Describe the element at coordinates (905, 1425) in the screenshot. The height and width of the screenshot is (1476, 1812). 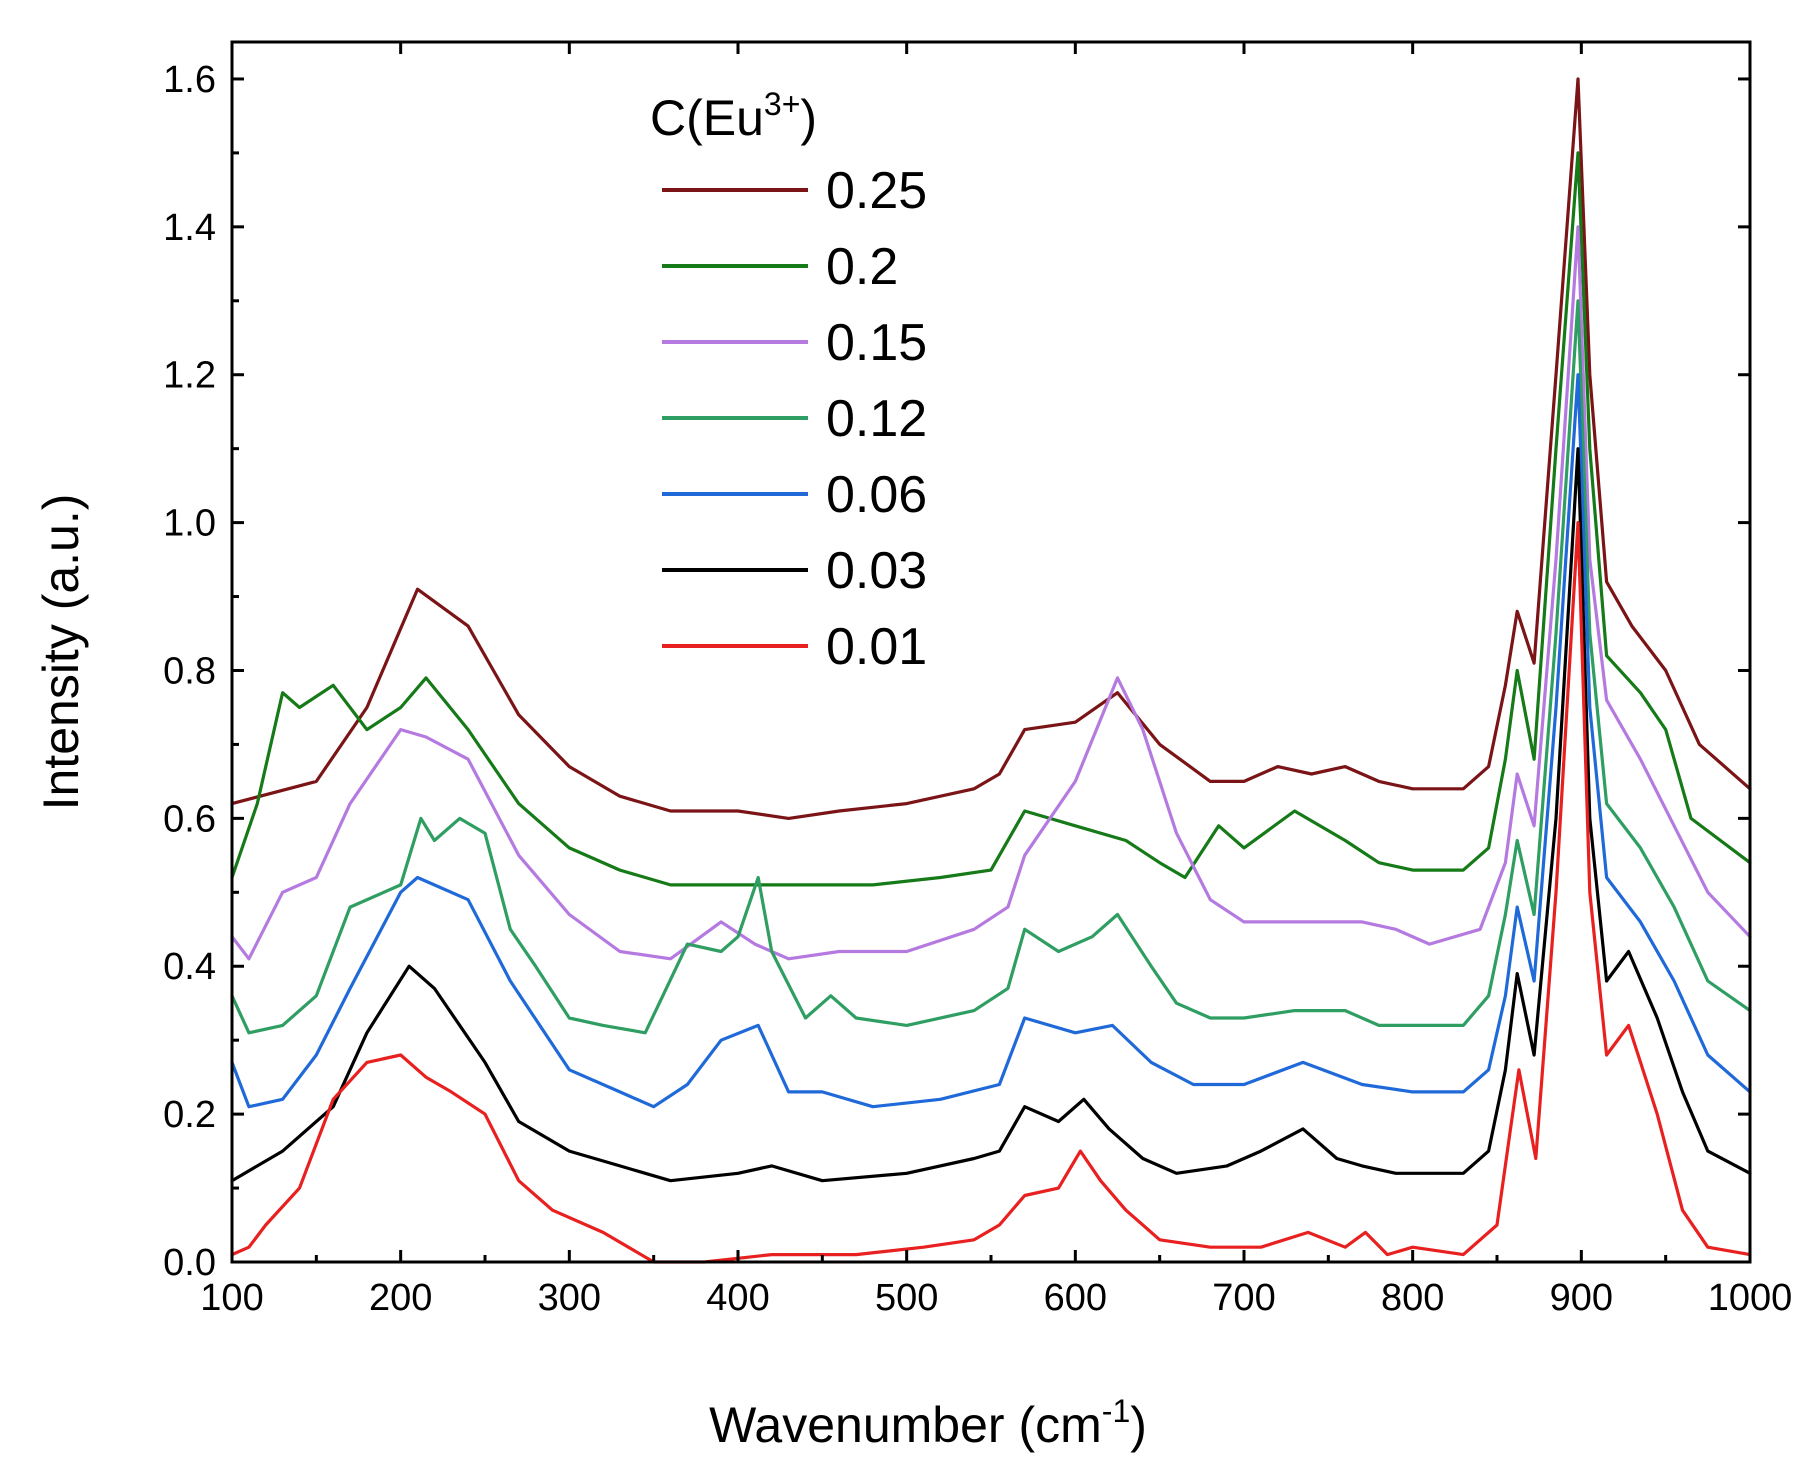
I see `x-axis-title-main: Wavenumber (cm` at that location.